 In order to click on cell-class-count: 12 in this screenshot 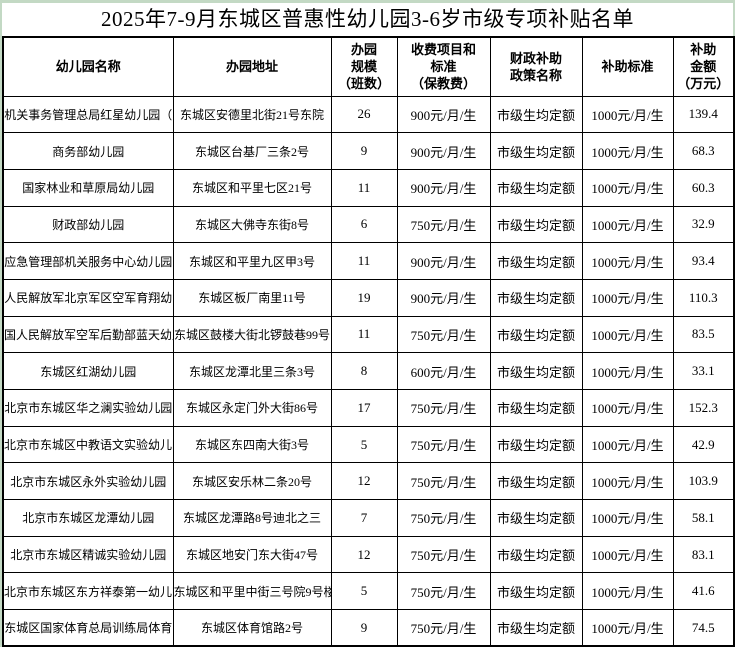, I will do `click(364, 481)`.